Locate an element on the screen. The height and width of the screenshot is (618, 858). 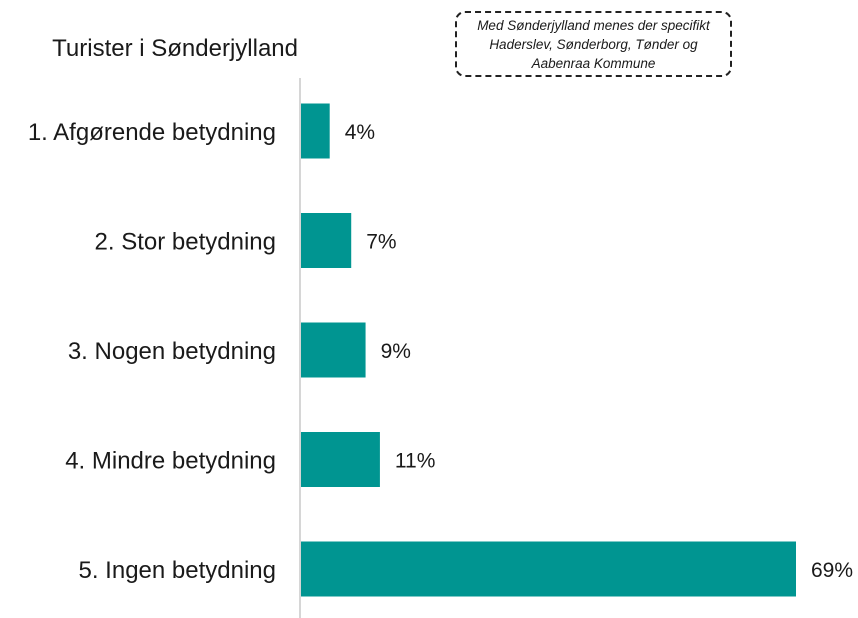
category-label: 3. Nogen betydning is located at coordinates (172, 351).